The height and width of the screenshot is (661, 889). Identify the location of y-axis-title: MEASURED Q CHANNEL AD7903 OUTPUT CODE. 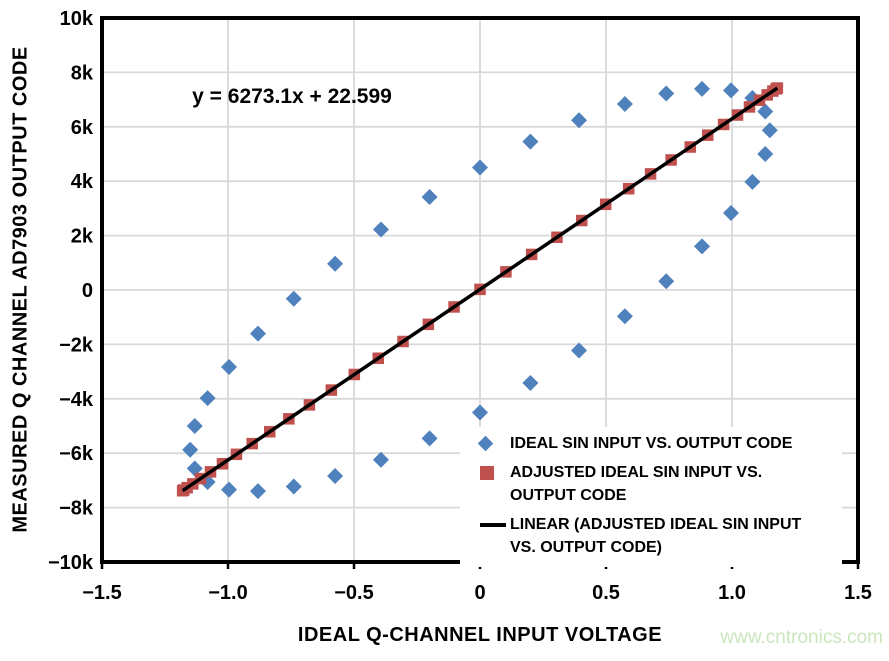
(20, 289).